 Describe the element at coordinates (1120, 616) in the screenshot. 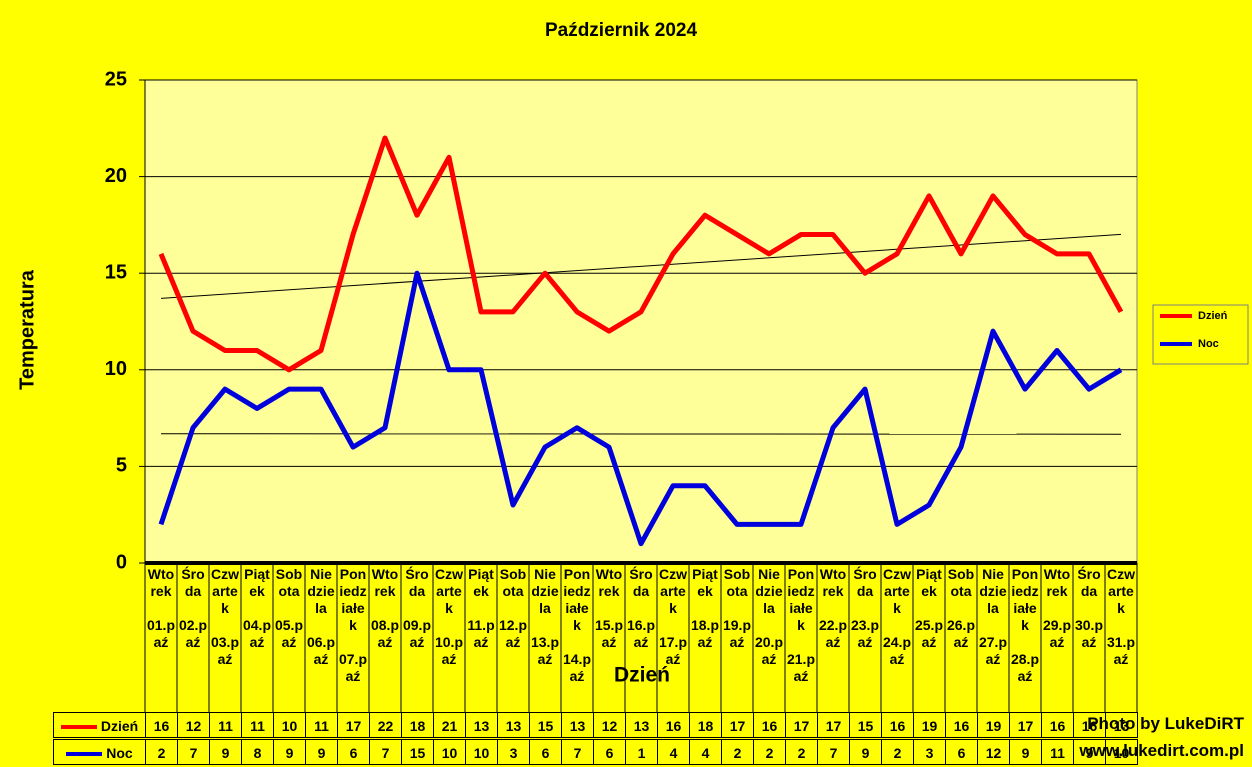

I see `x-tick-label: Czwartek 31.paź` at that location.